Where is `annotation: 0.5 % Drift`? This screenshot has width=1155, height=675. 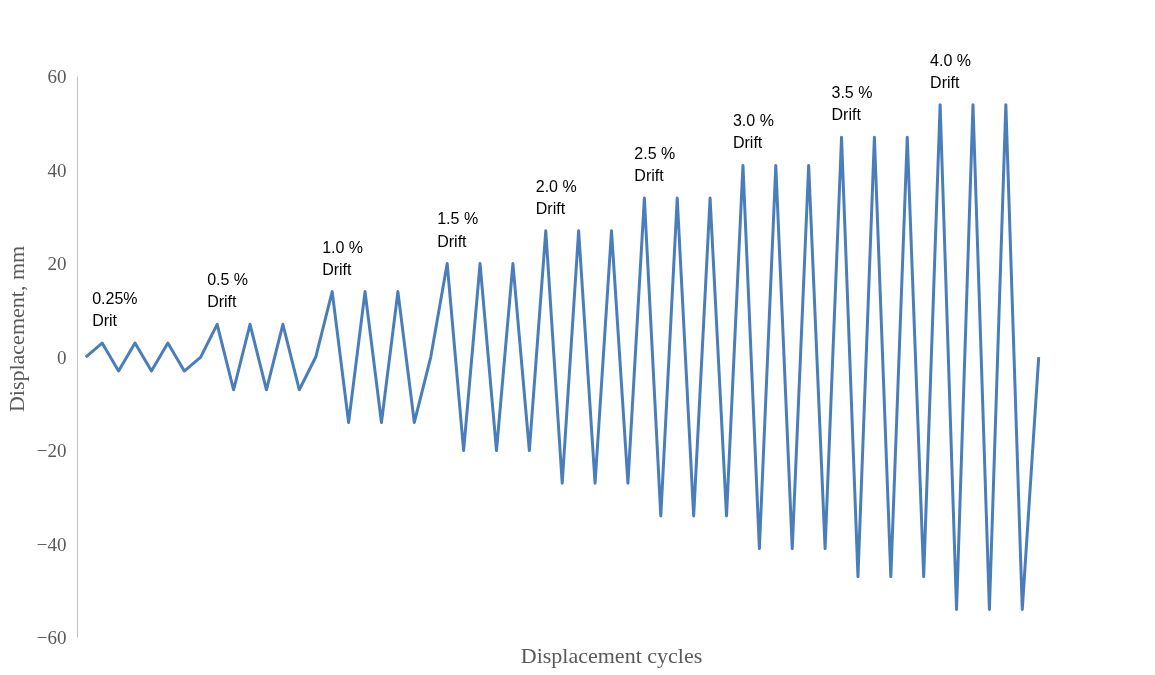
annotation: 0.5 % Drift is located at coordinates (228, 291).